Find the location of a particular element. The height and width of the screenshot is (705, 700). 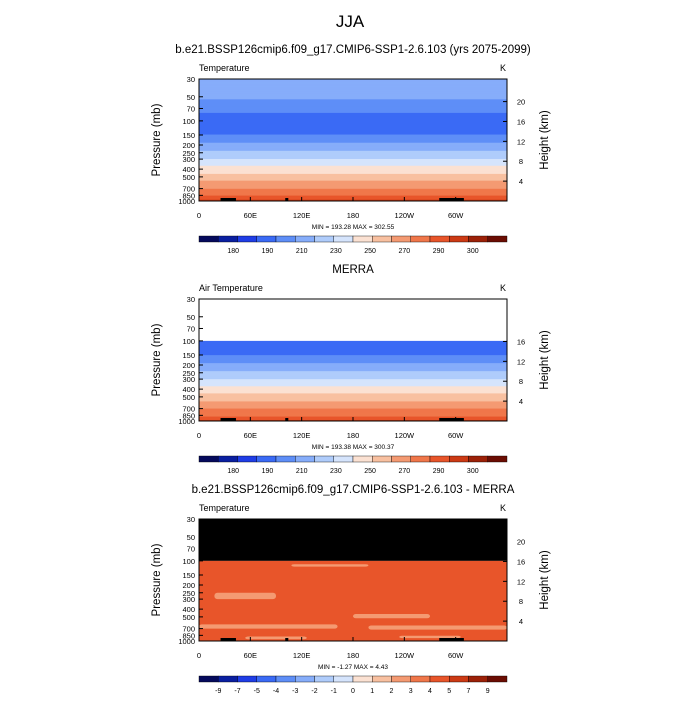

colorbar-label: -5 is located at coordinates (257, 691).